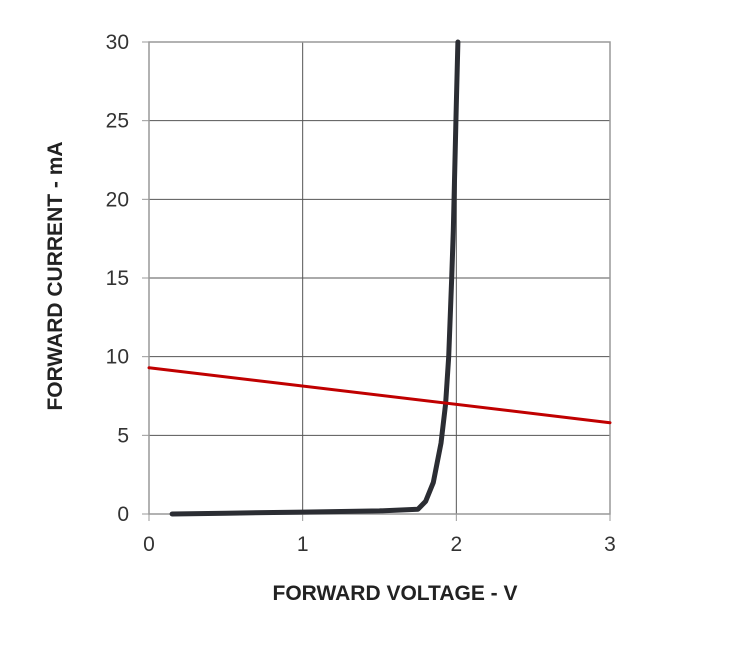 This screenshot has height=668, width=753. Describe the element at coordinates (610, 544) in the screenshot. I see `x-tick-label: 3` at that location.